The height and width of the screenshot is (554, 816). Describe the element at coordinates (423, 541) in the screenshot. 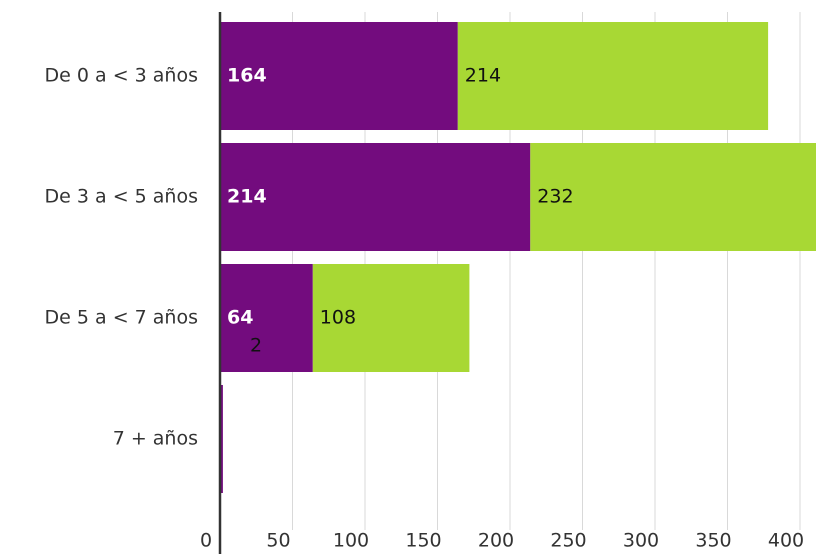

I see `x-tick-label: 150` at that location.